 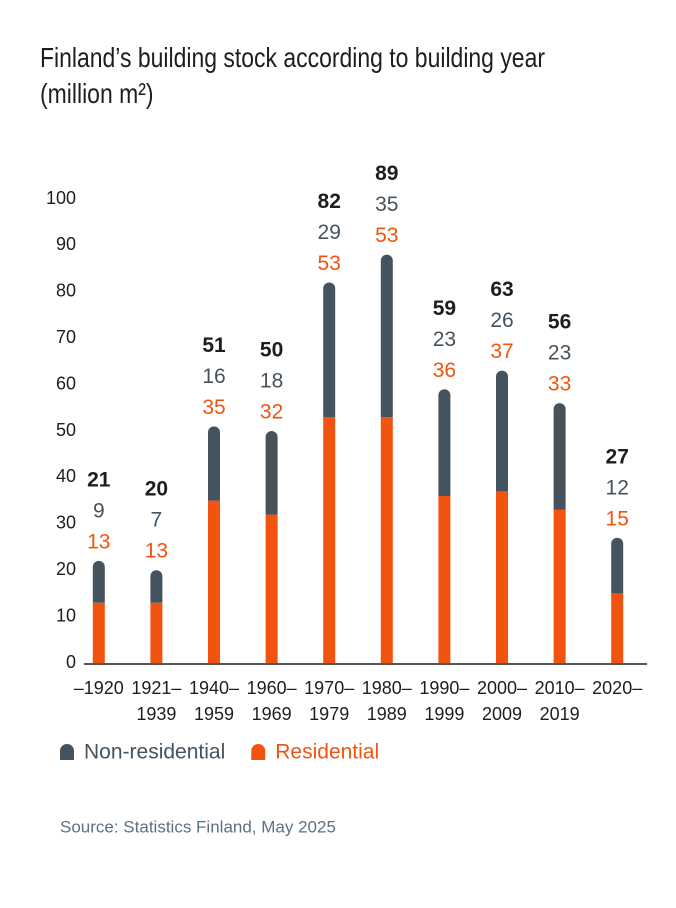 What do you see at coordinates (617, 487) in the screenshot?
I see `value-label: 12` at bounding box center [617, 487].